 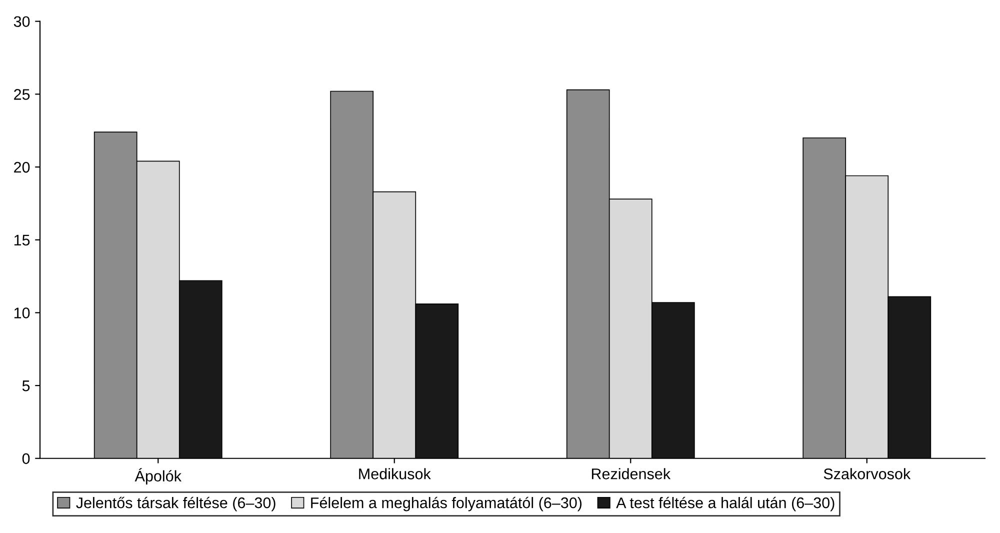 What do you see at coordinates (22, 240) in the screenshot?
I see `y-tick-label: 15` at bounding box center [22, 240].